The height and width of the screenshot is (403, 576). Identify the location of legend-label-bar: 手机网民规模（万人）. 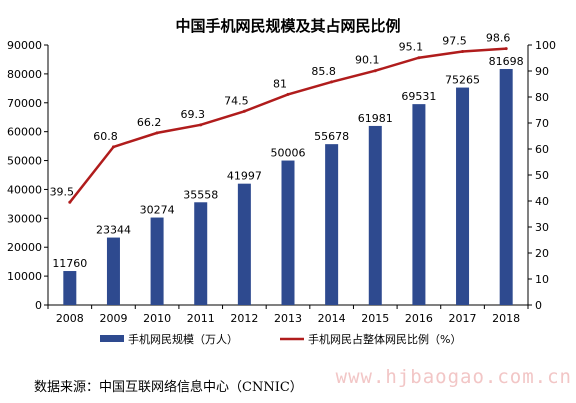
(183, 339).